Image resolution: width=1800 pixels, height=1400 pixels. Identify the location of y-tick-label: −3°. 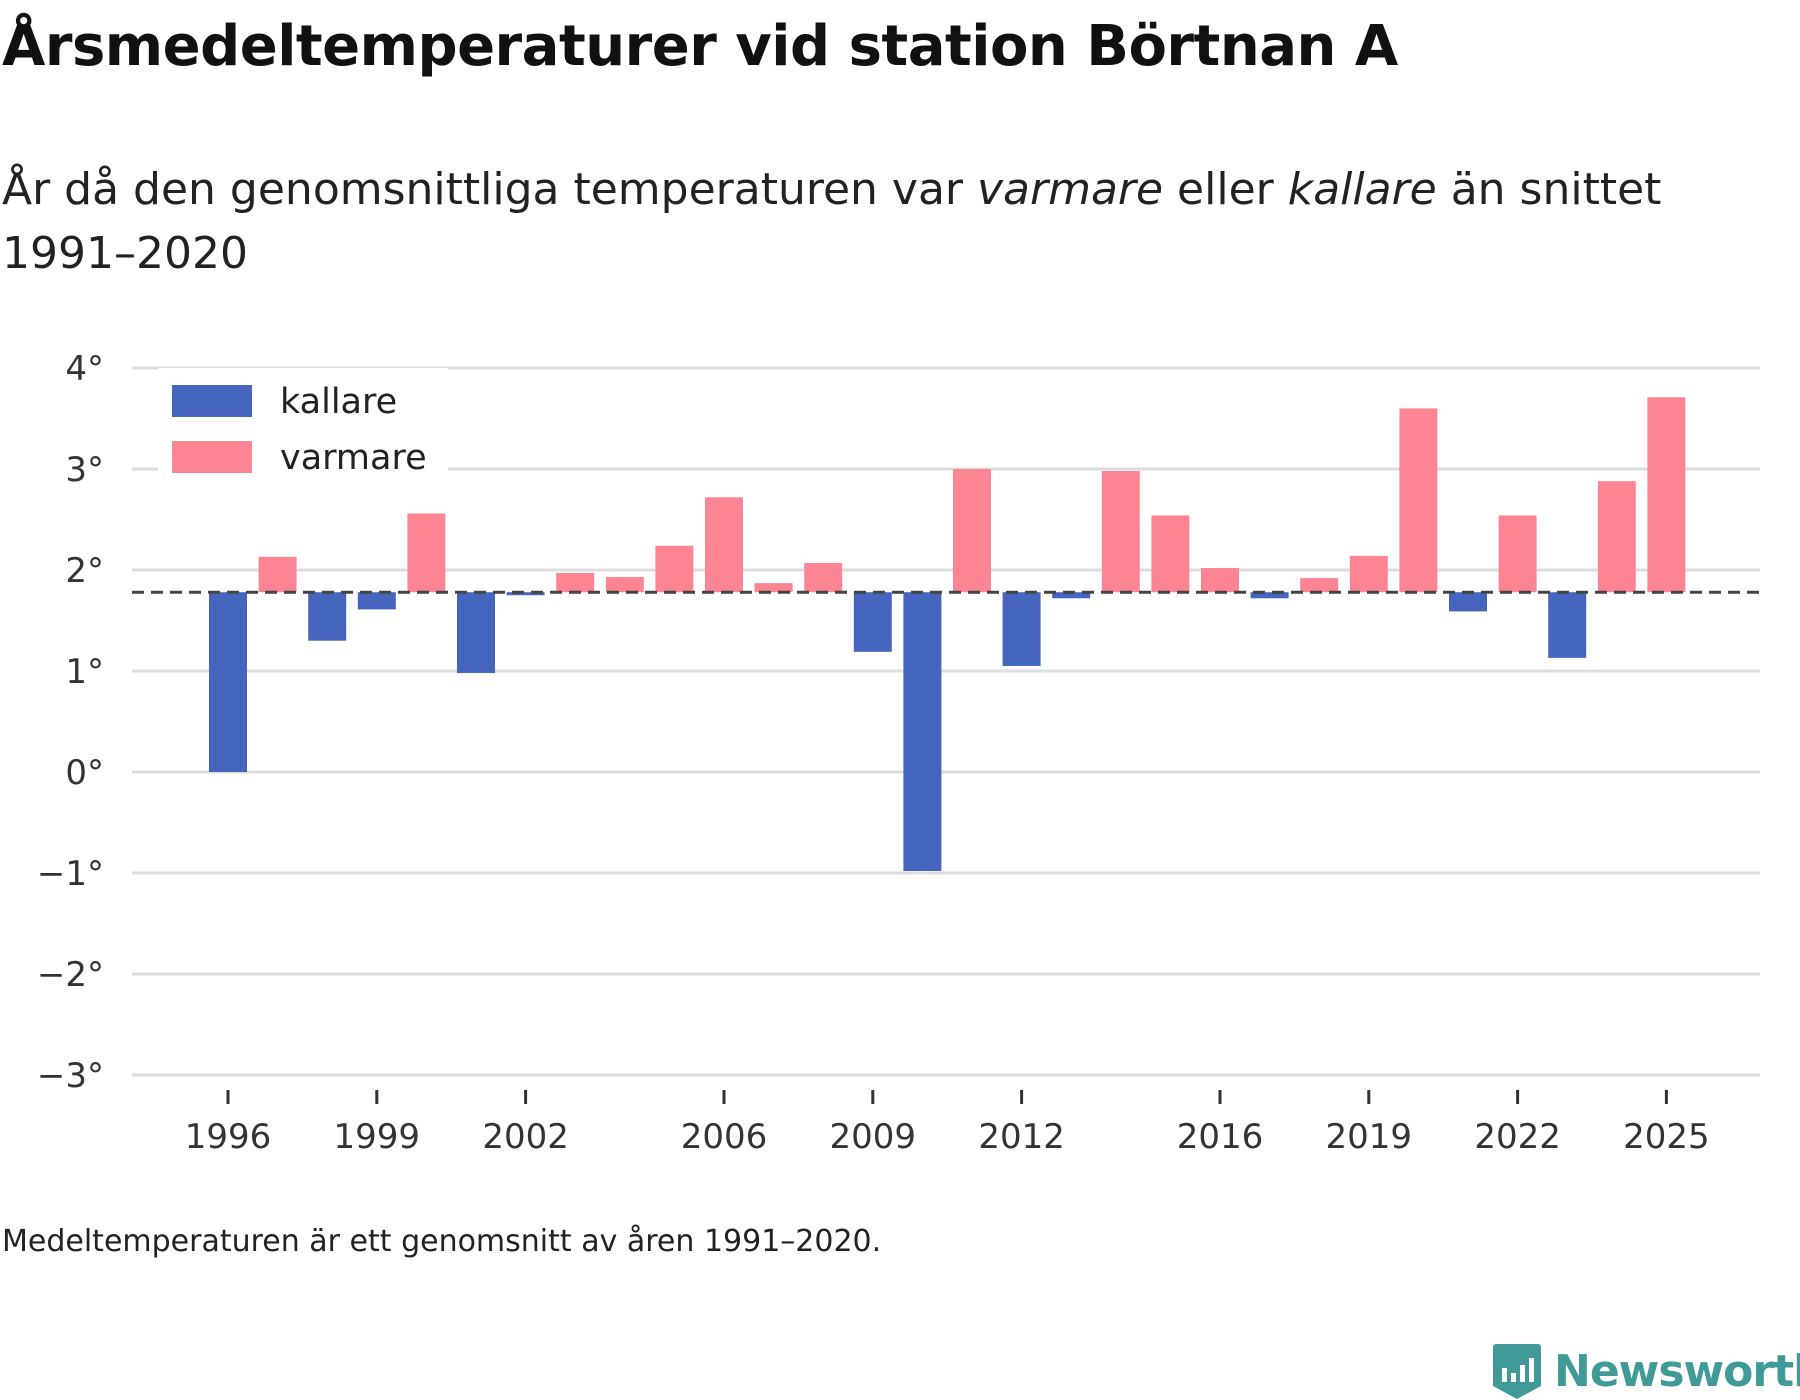
(70, 1076).